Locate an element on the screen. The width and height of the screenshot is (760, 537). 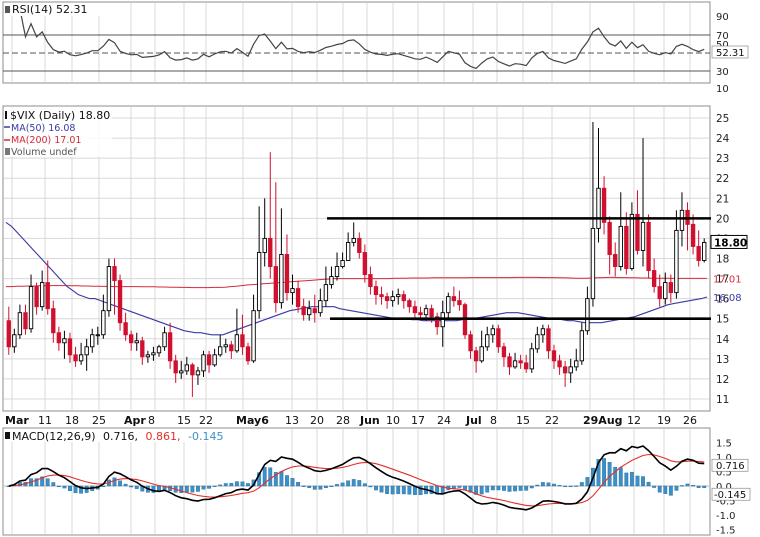
x-tick-label: 10 is located at coordinates (393, 420).